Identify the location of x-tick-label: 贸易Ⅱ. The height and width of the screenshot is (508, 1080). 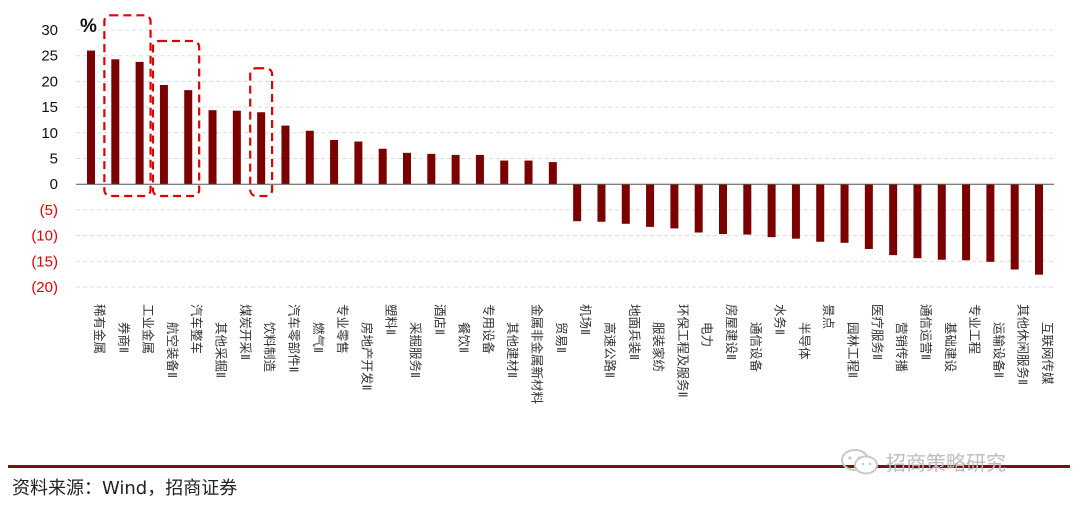
(561, 337).